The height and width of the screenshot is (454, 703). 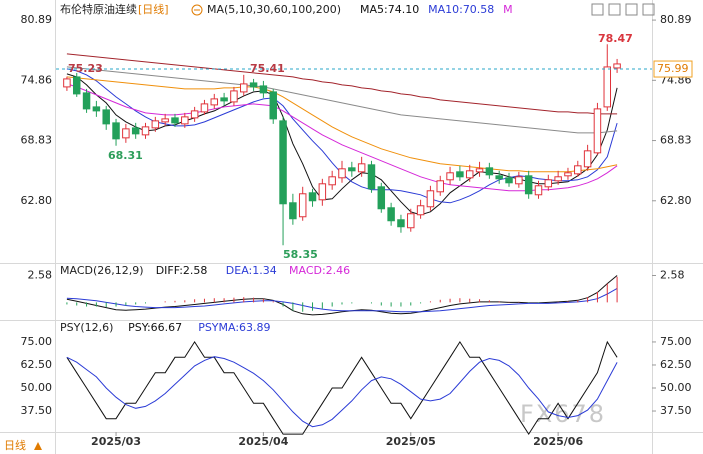 I want to click on legend-entry: MA5:74.10, so click(x=389, y=9).